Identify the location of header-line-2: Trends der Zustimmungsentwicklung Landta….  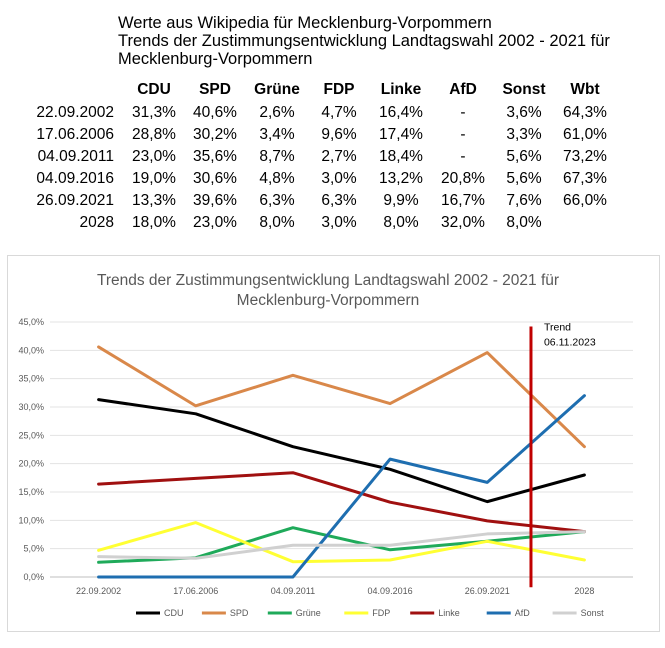
(364, 41).